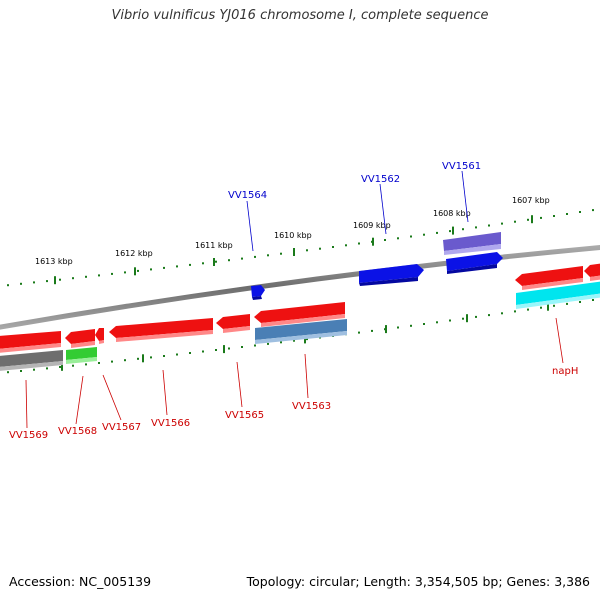 The width and height of the screenshot is (600, 600). What do you see at coordinates (161, 330) in the screenshot?
I see `gene-vv1566` at bounding box center [161, 330].